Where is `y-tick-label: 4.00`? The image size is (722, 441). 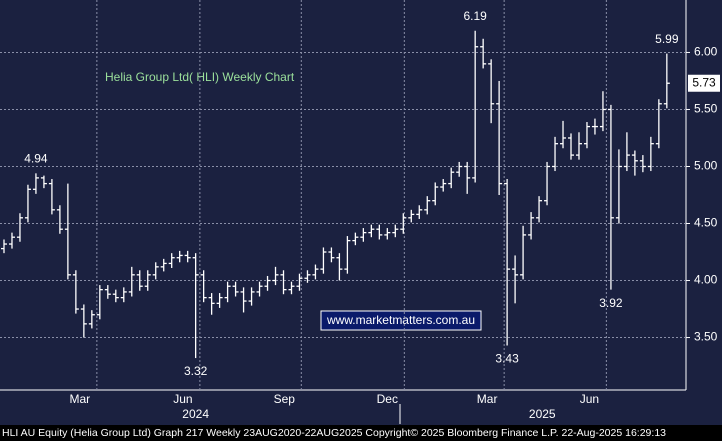
y-tick-label: 4.00 is located at coordinates (706, 280).